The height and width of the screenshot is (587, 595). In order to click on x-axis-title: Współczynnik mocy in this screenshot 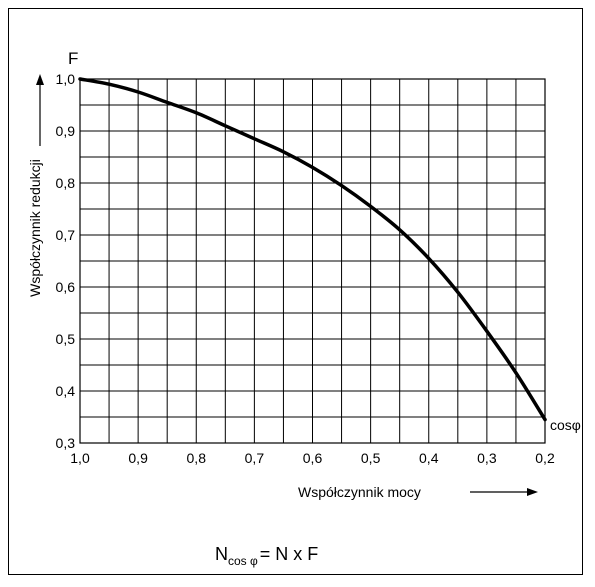, I will do `click(418, 492)`.